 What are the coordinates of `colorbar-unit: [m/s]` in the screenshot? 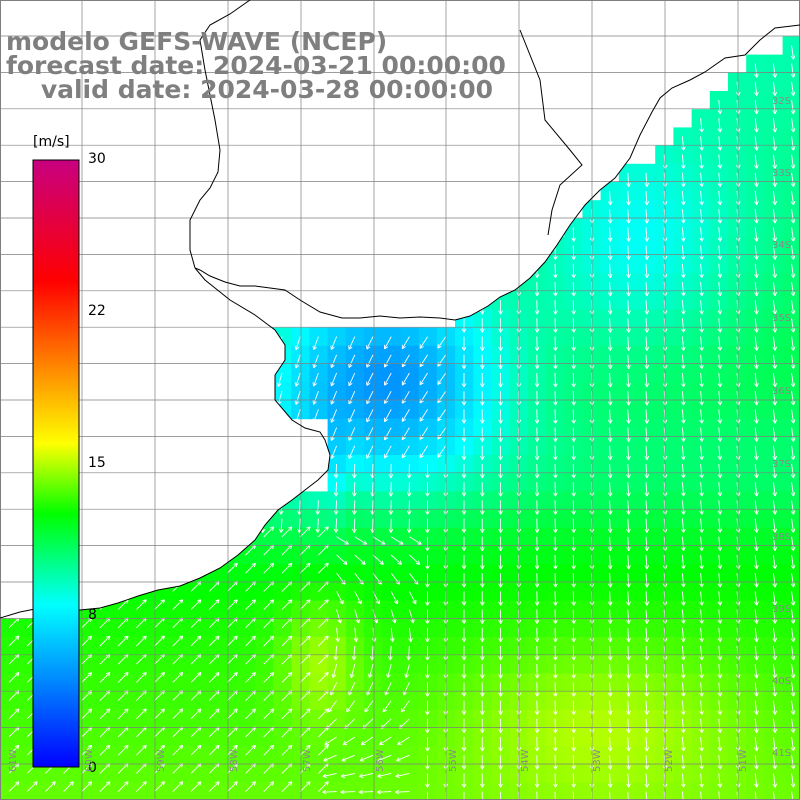 It's located at (51, 142).